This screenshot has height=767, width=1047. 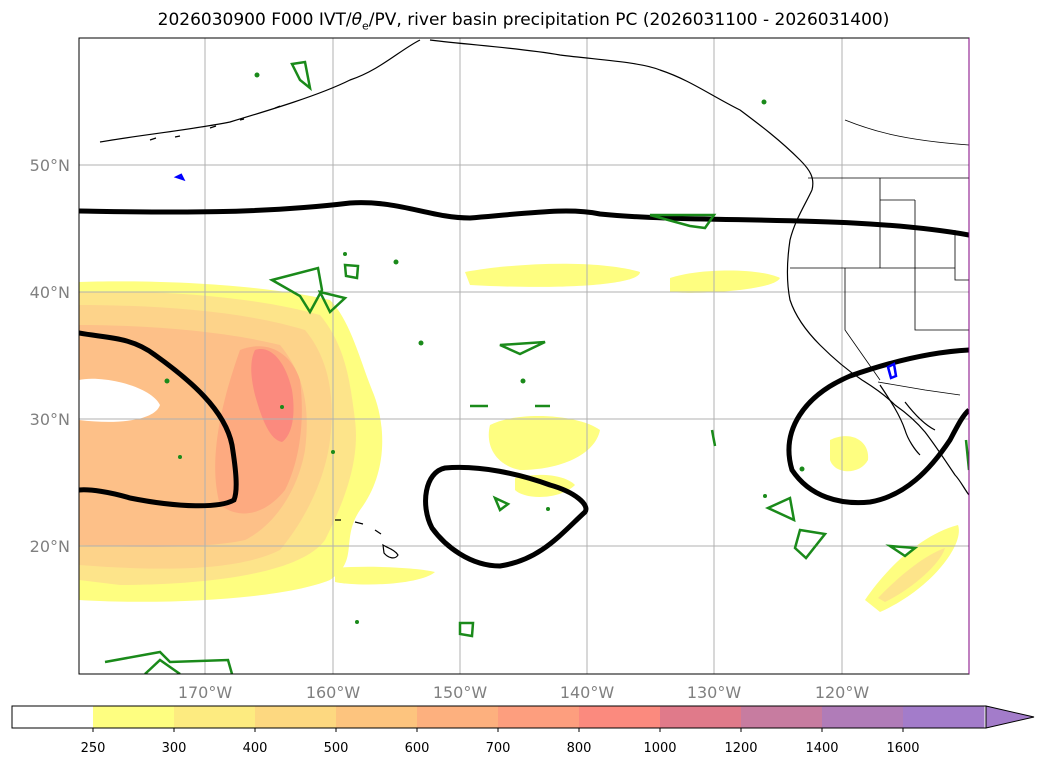 What do you see at coordinates (50, 356) in the screenshot?
I see `lat-labels: 50°N 40°N 30°N 20°N` at bounding box center [50, 356].